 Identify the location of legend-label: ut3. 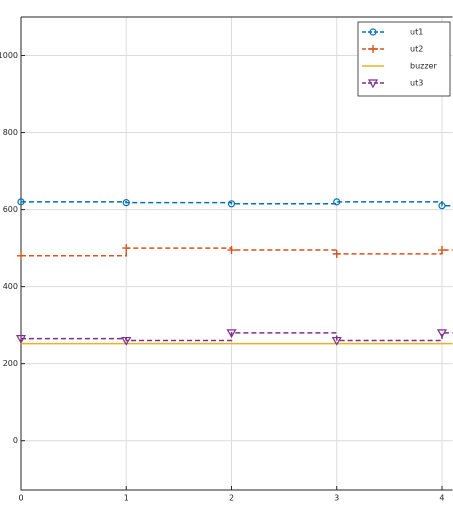
(416, 83).